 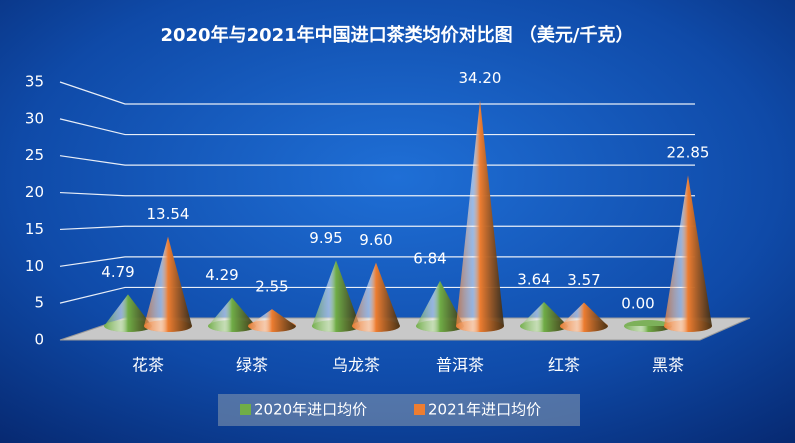 What do you see at coordinates (399, 410) in the screenshot?
I see `legend` at bounding box center [399, 410].